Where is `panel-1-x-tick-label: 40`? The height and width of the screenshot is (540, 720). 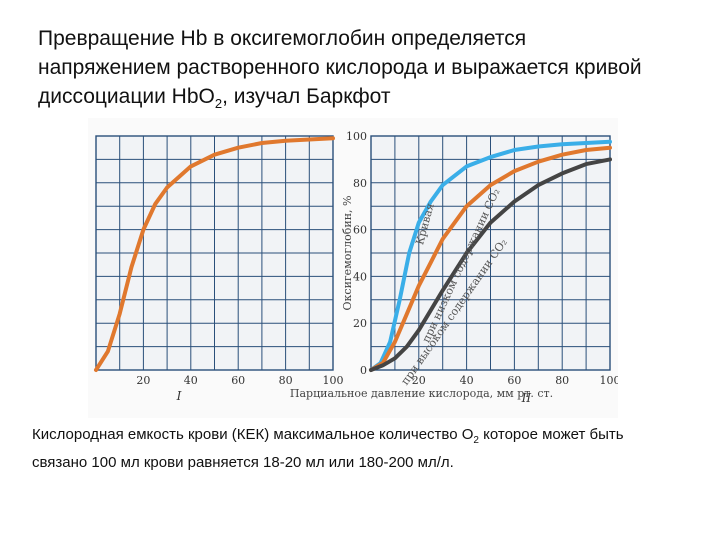
panel-1-x-tick-label: 40 is located at coordinates (191, 380).